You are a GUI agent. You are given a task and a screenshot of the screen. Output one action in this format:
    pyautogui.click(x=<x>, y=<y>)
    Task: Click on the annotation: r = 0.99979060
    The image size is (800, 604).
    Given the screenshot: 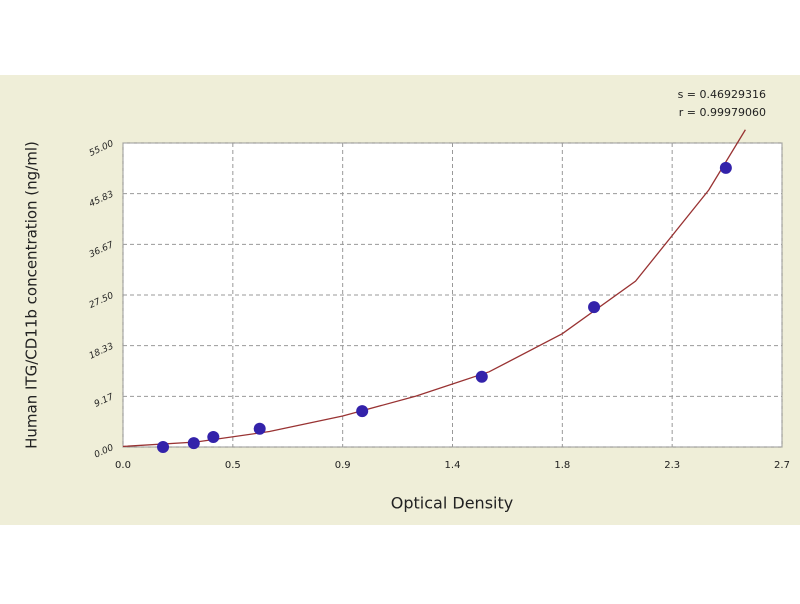 What is the action you would take?
    pyautogui.click(x=722, y=112)
    